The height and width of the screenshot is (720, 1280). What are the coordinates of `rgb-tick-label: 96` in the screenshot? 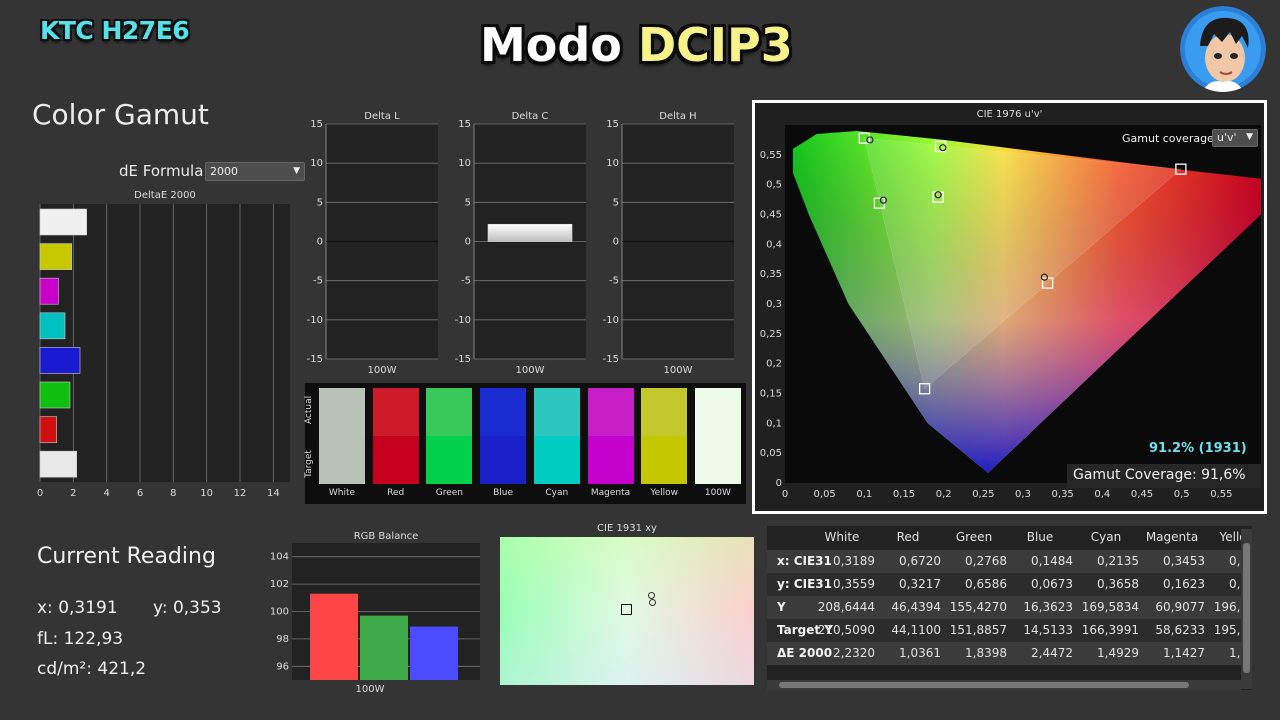 It's located at (282, 666).